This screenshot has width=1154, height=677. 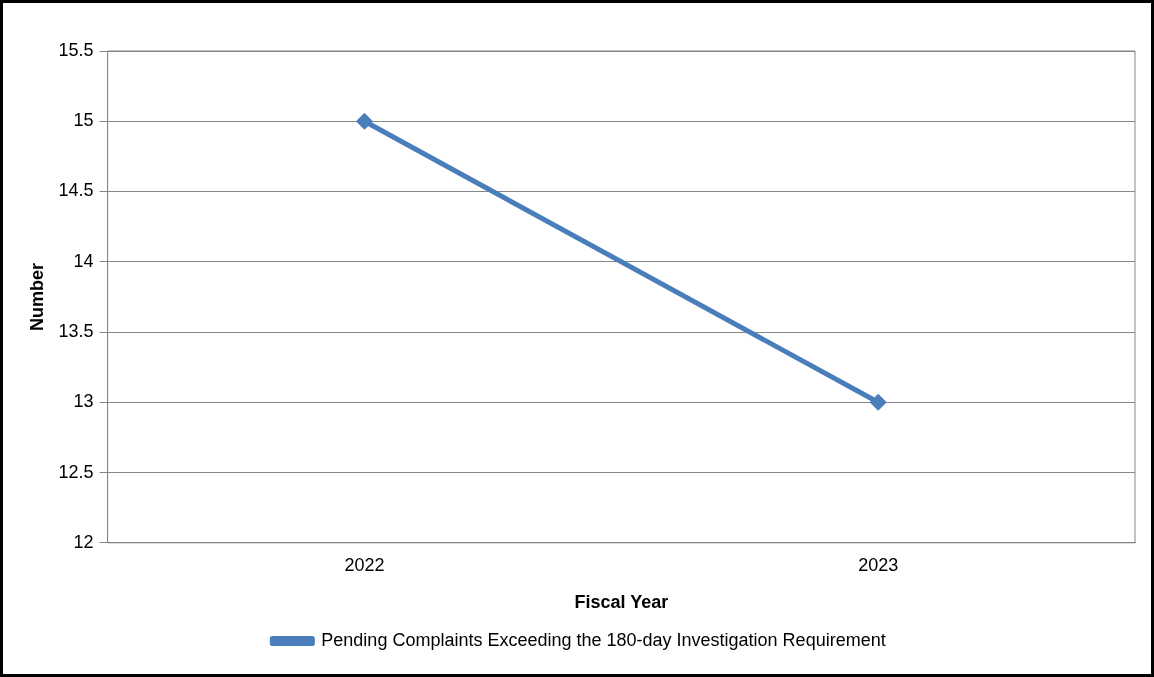 What do you see at coordinates (36, 296) in the screenshot?
I see `y-axis-title: Number` at bounding box center [36, 296].